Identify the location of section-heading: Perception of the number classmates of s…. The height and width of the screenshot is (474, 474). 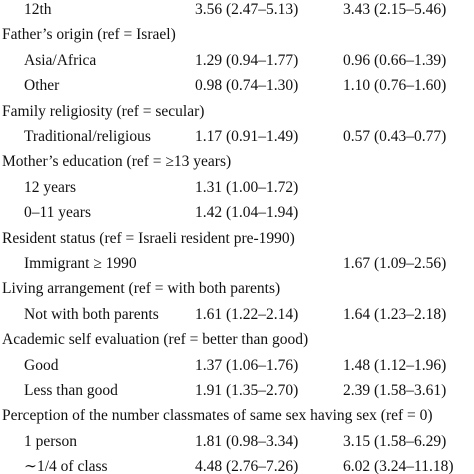
(217, 416).